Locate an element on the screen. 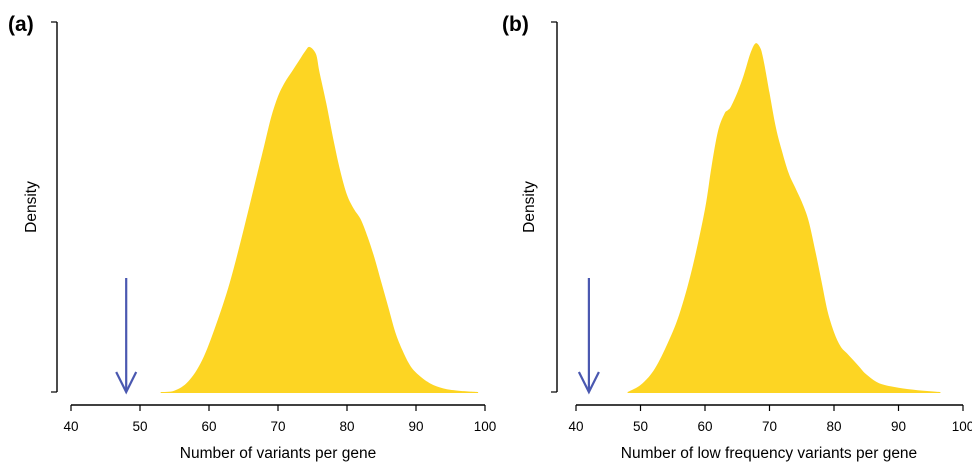 Image resolution: width=972 pixels, height=466 pixels. x-tick-label-b-70: 70 is located at coordinates (769, 426).